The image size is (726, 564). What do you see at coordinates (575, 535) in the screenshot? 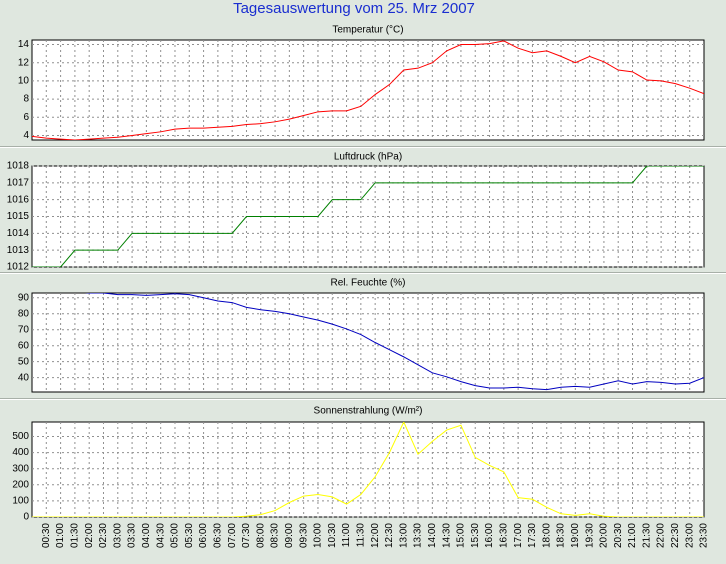
I see `x-tick-label: 19:00` at bounding box center [575, 535].